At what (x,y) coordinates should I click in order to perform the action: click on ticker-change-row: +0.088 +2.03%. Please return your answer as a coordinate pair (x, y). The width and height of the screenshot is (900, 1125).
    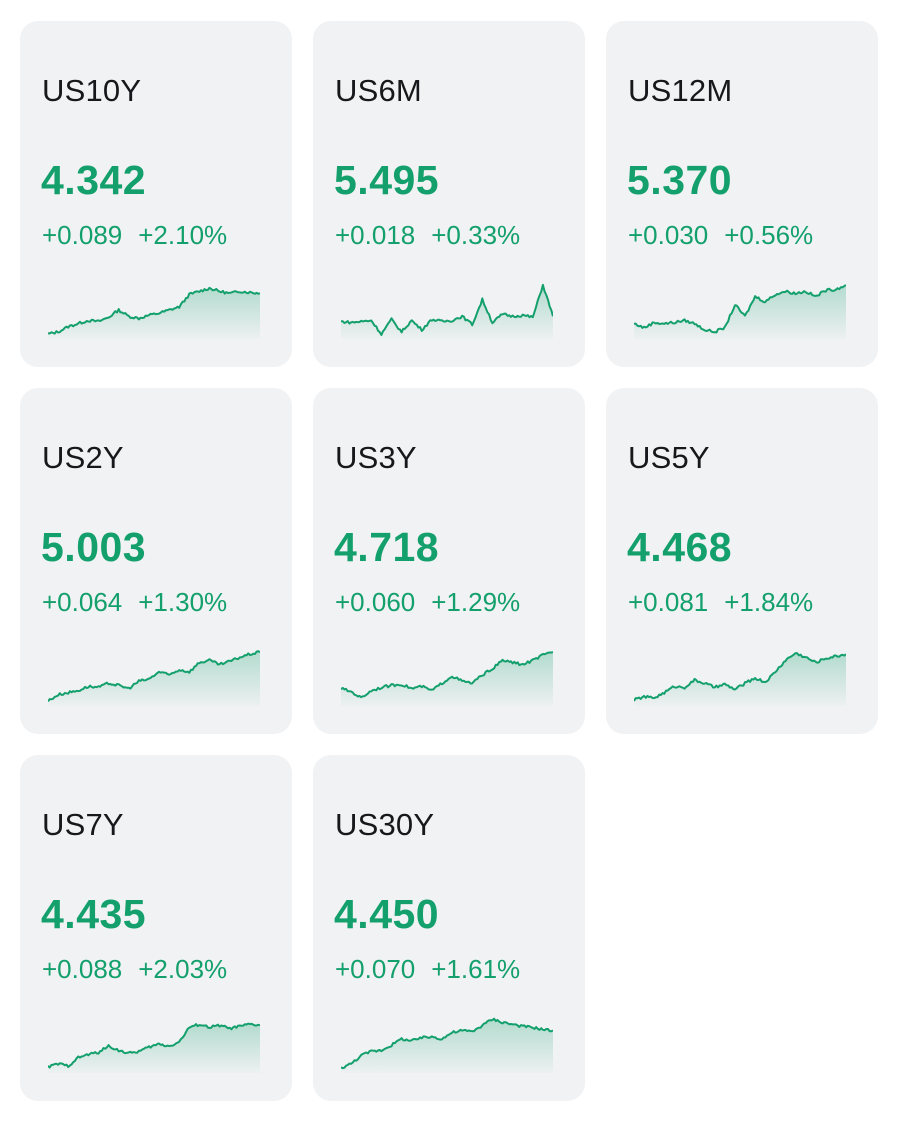
    Looking at the image, I should click on (134, 969).